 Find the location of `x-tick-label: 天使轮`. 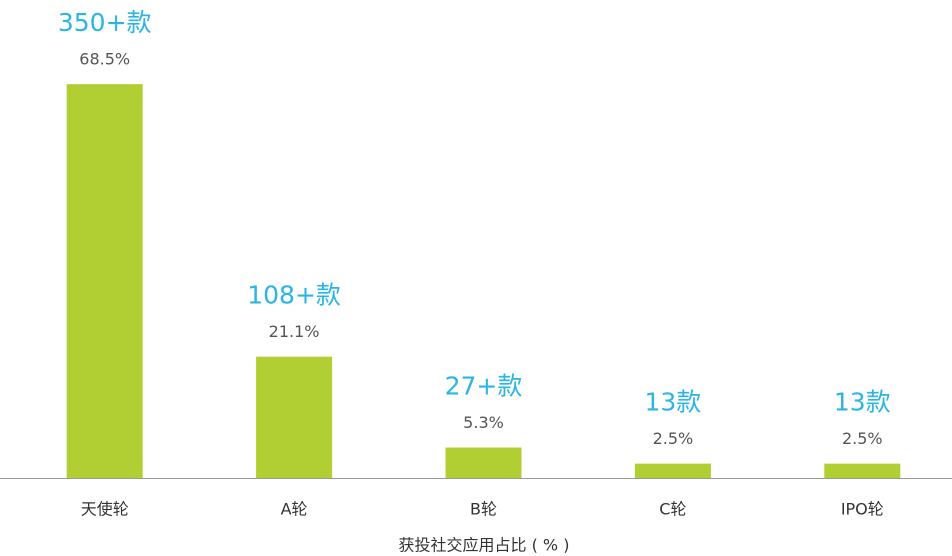

x-tick-label: 天使轮 is located at coordinates (105, 509).